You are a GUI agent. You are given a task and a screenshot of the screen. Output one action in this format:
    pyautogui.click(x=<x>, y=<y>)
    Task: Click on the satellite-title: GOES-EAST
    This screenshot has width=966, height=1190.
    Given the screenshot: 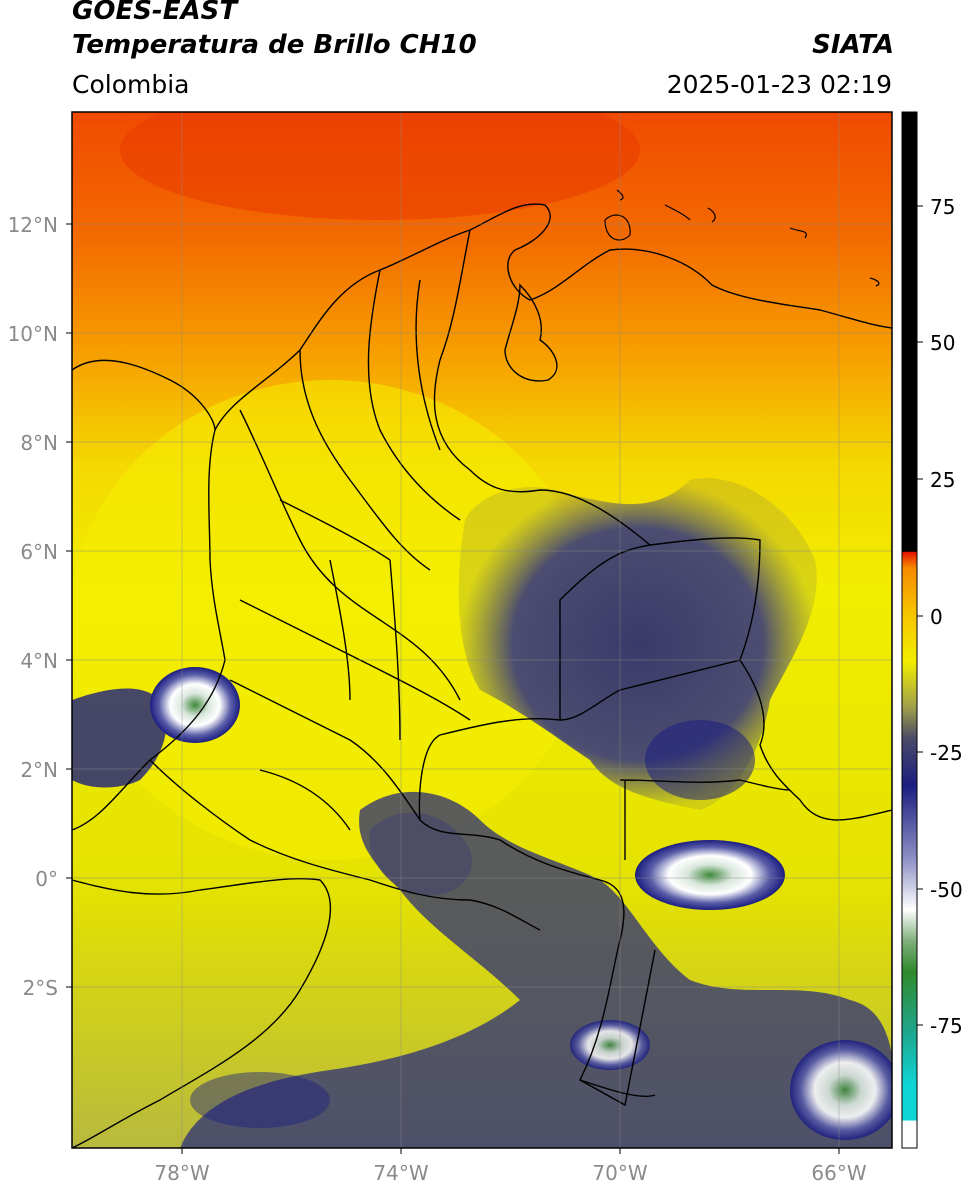 What is the action you would take?
    pyautogui.click(x=155, y=13)
    